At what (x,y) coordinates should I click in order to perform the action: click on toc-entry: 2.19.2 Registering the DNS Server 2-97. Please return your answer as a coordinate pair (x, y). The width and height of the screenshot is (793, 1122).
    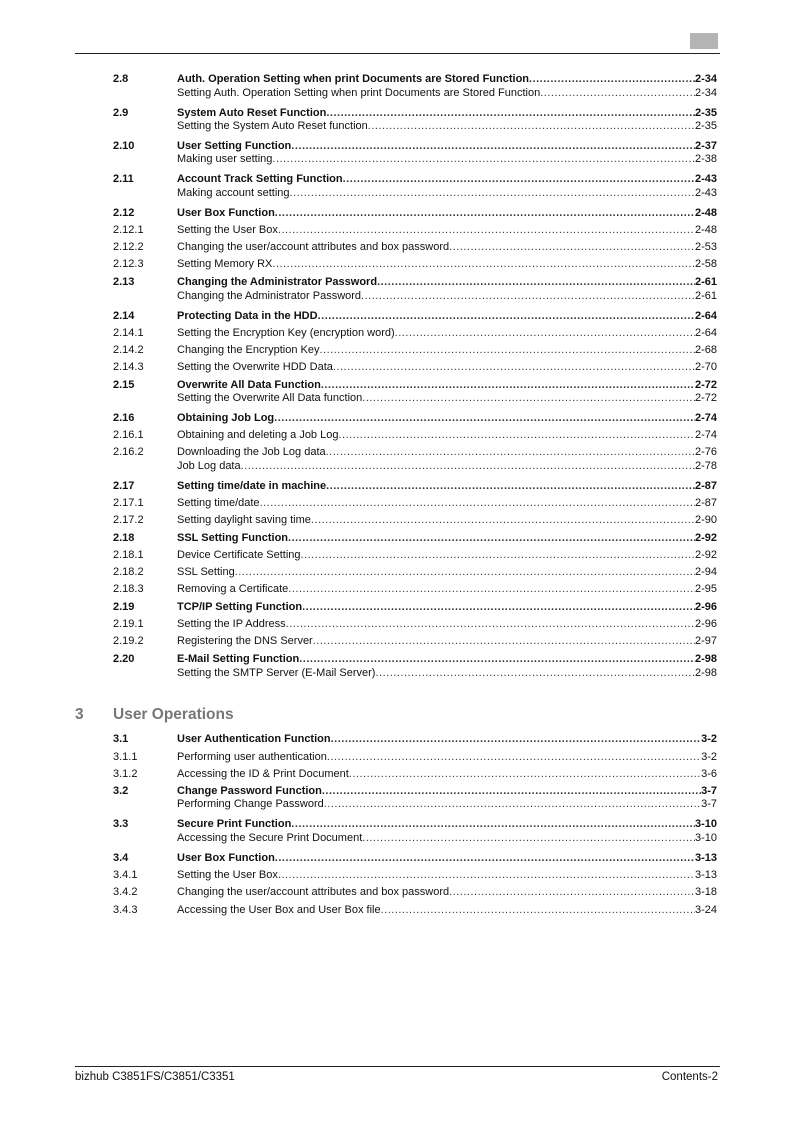
    Looking at the image, I should click on (415, 641).